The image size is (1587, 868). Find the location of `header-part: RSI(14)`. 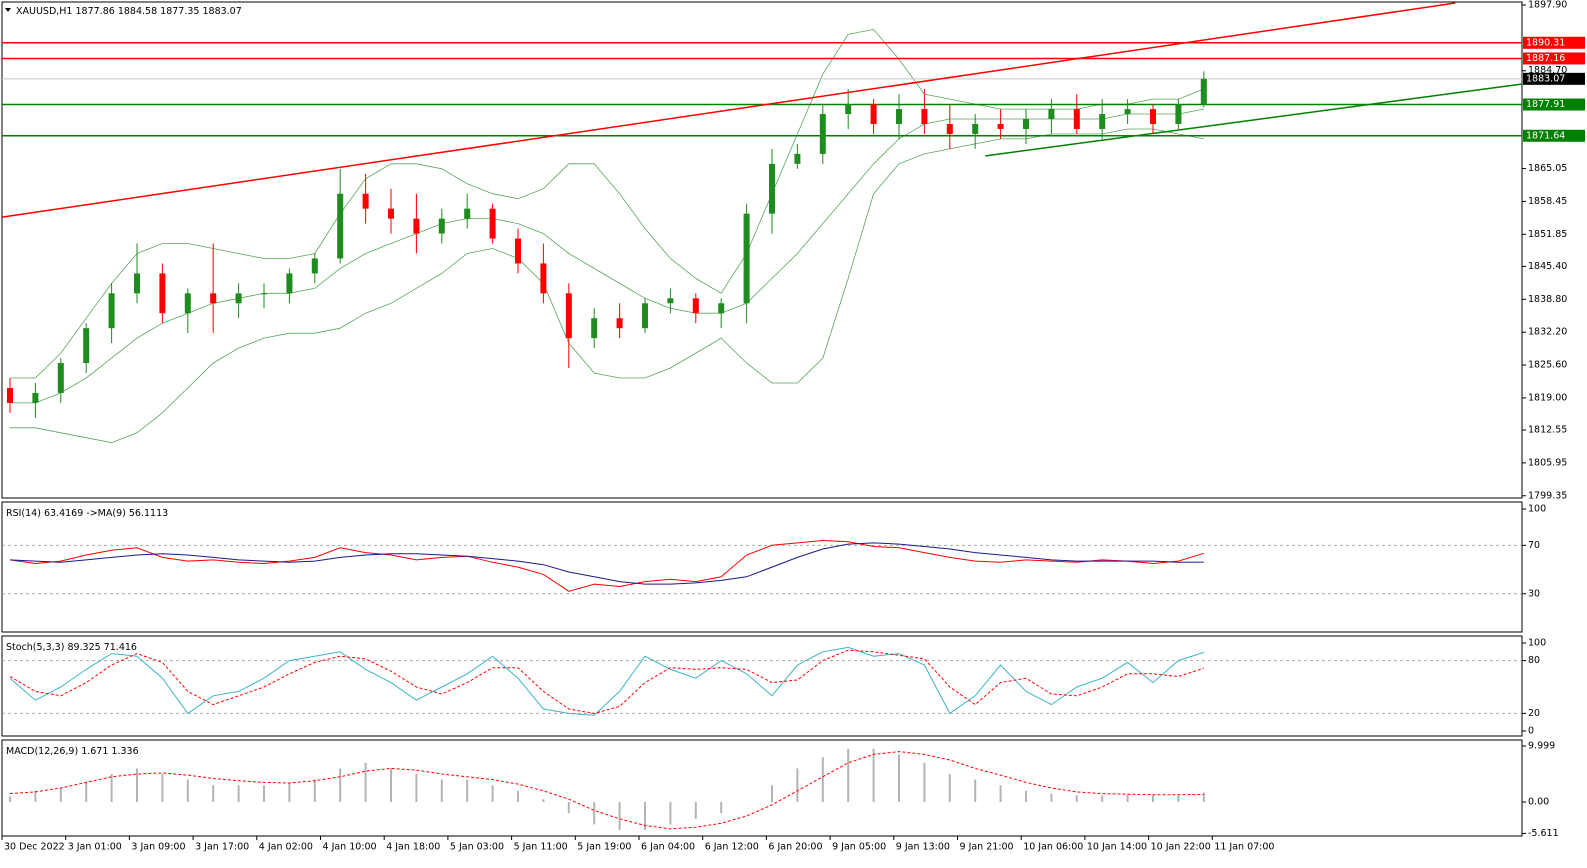

header-part: RSI(14) is located at coordinates (23, 513).